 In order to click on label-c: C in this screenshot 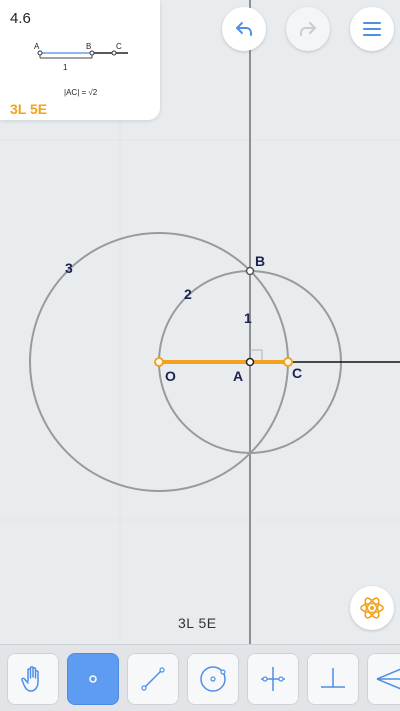, I will do `click(297, 373)`.